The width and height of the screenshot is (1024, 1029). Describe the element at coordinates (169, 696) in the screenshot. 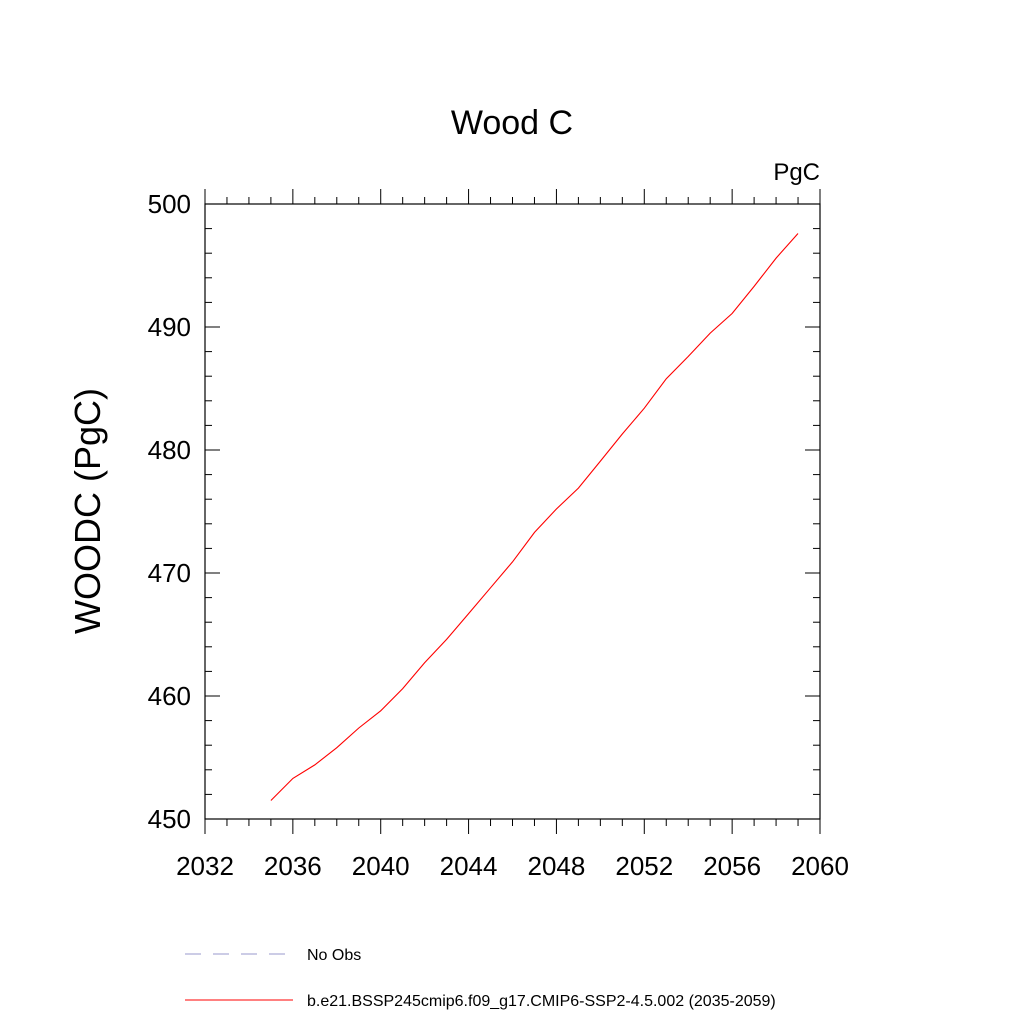

I see `y-tick-label: 460` at that location.